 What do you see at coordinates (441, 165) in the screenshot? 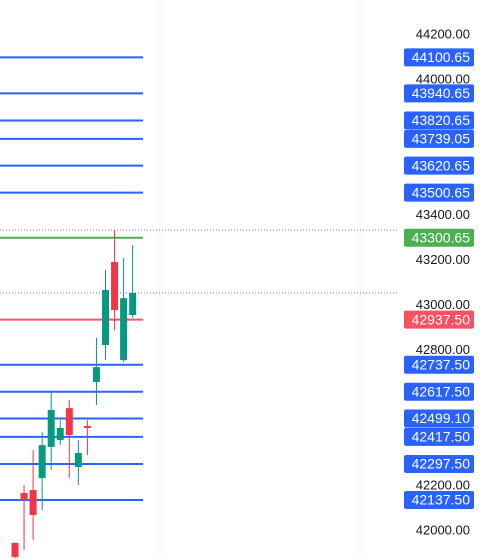
I see `level-label: 43620.65` at bounding box center [441, 165].